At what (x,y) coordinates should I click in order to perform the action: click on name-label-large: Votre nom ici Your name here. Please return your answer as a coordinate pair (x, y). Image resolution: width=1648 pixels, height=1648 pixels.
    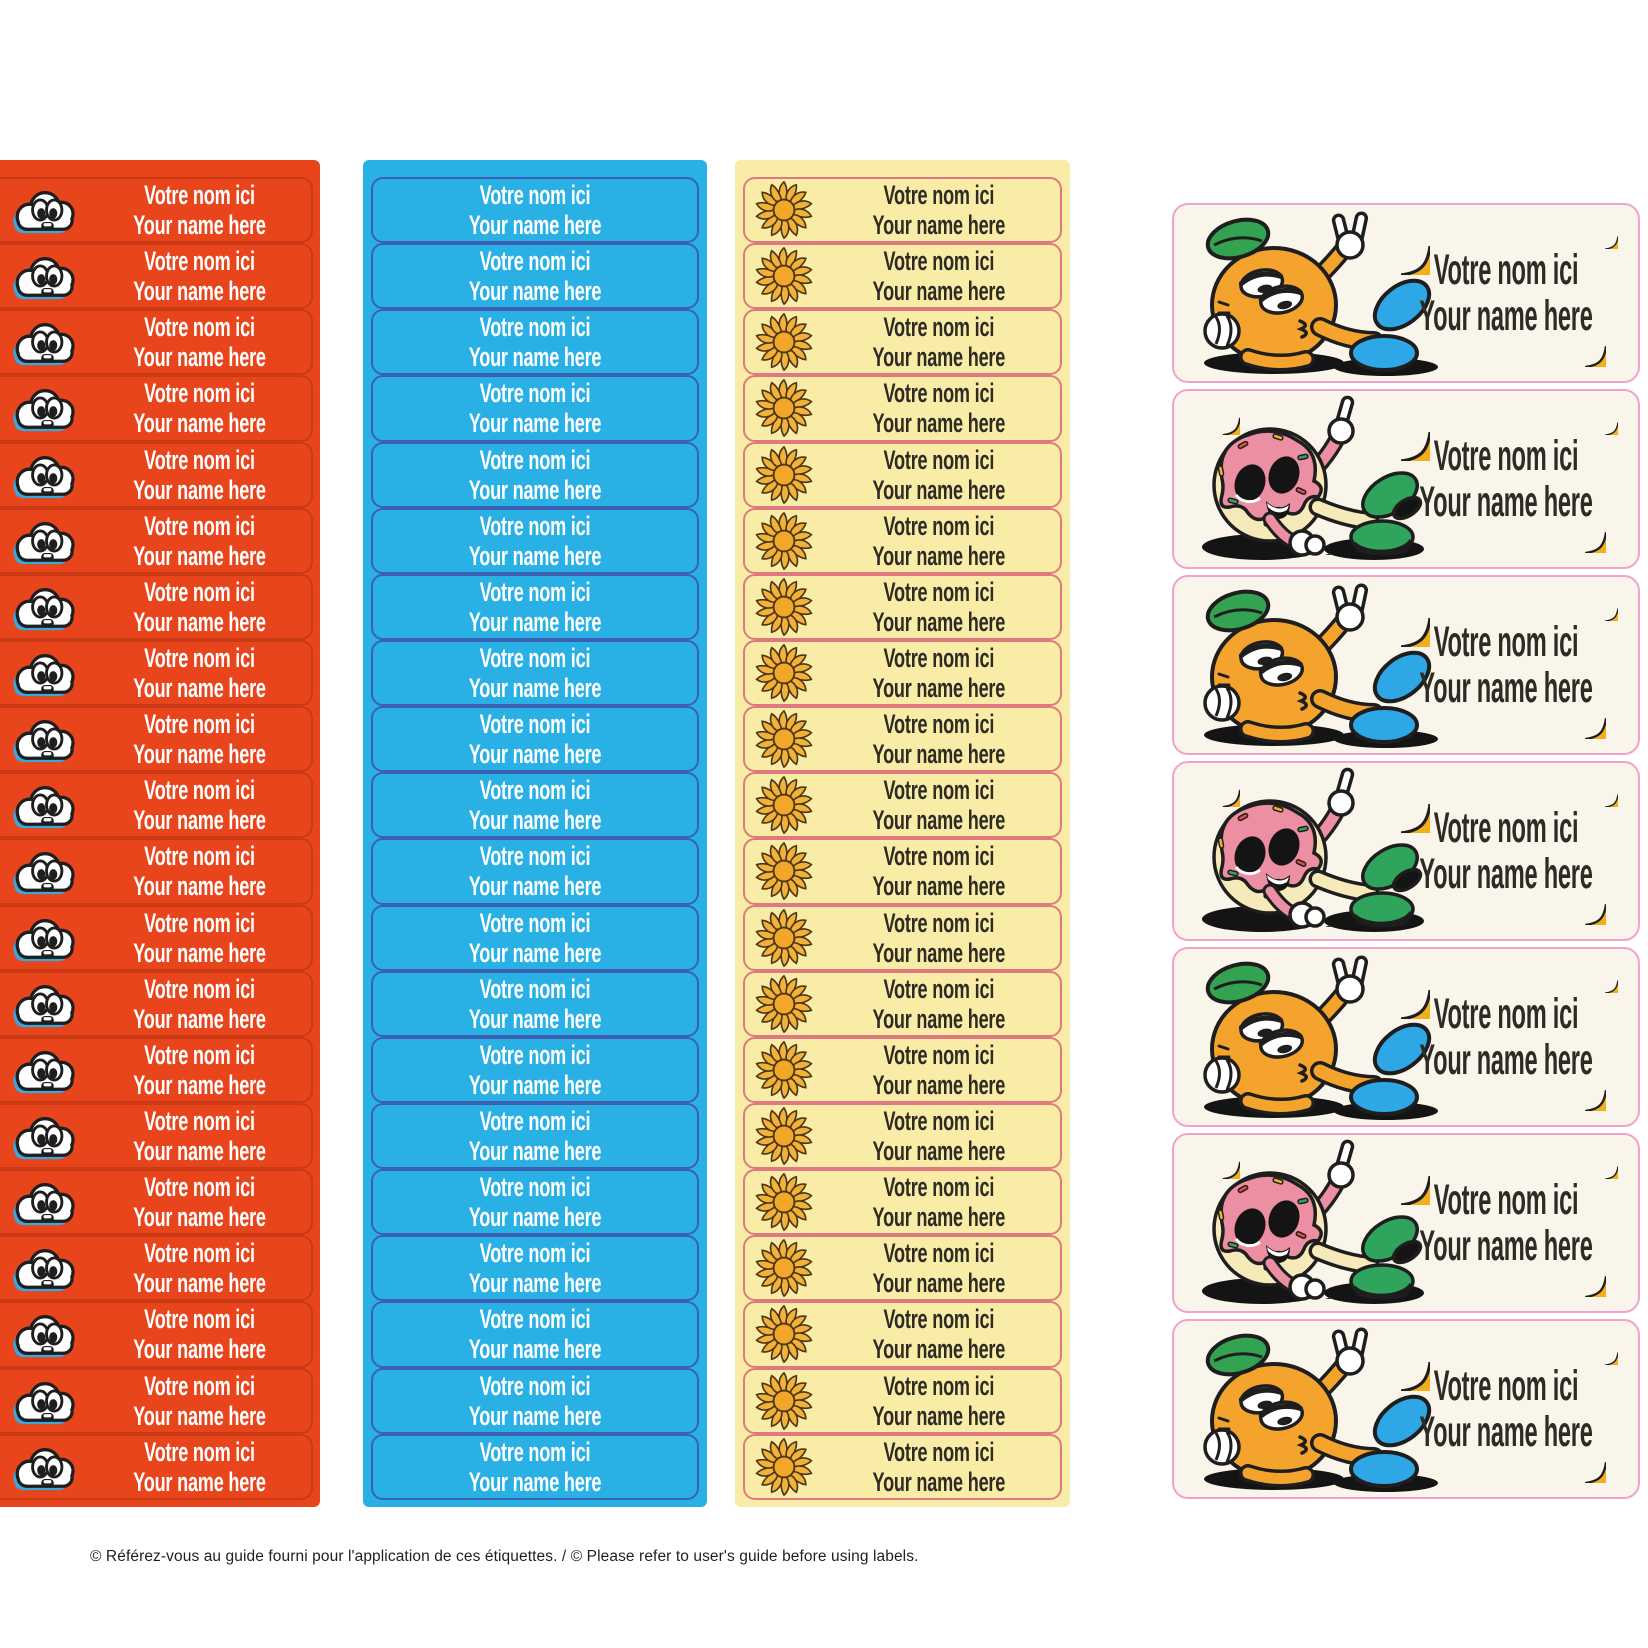
    Looking at the image, I should click on (1406, 1409).